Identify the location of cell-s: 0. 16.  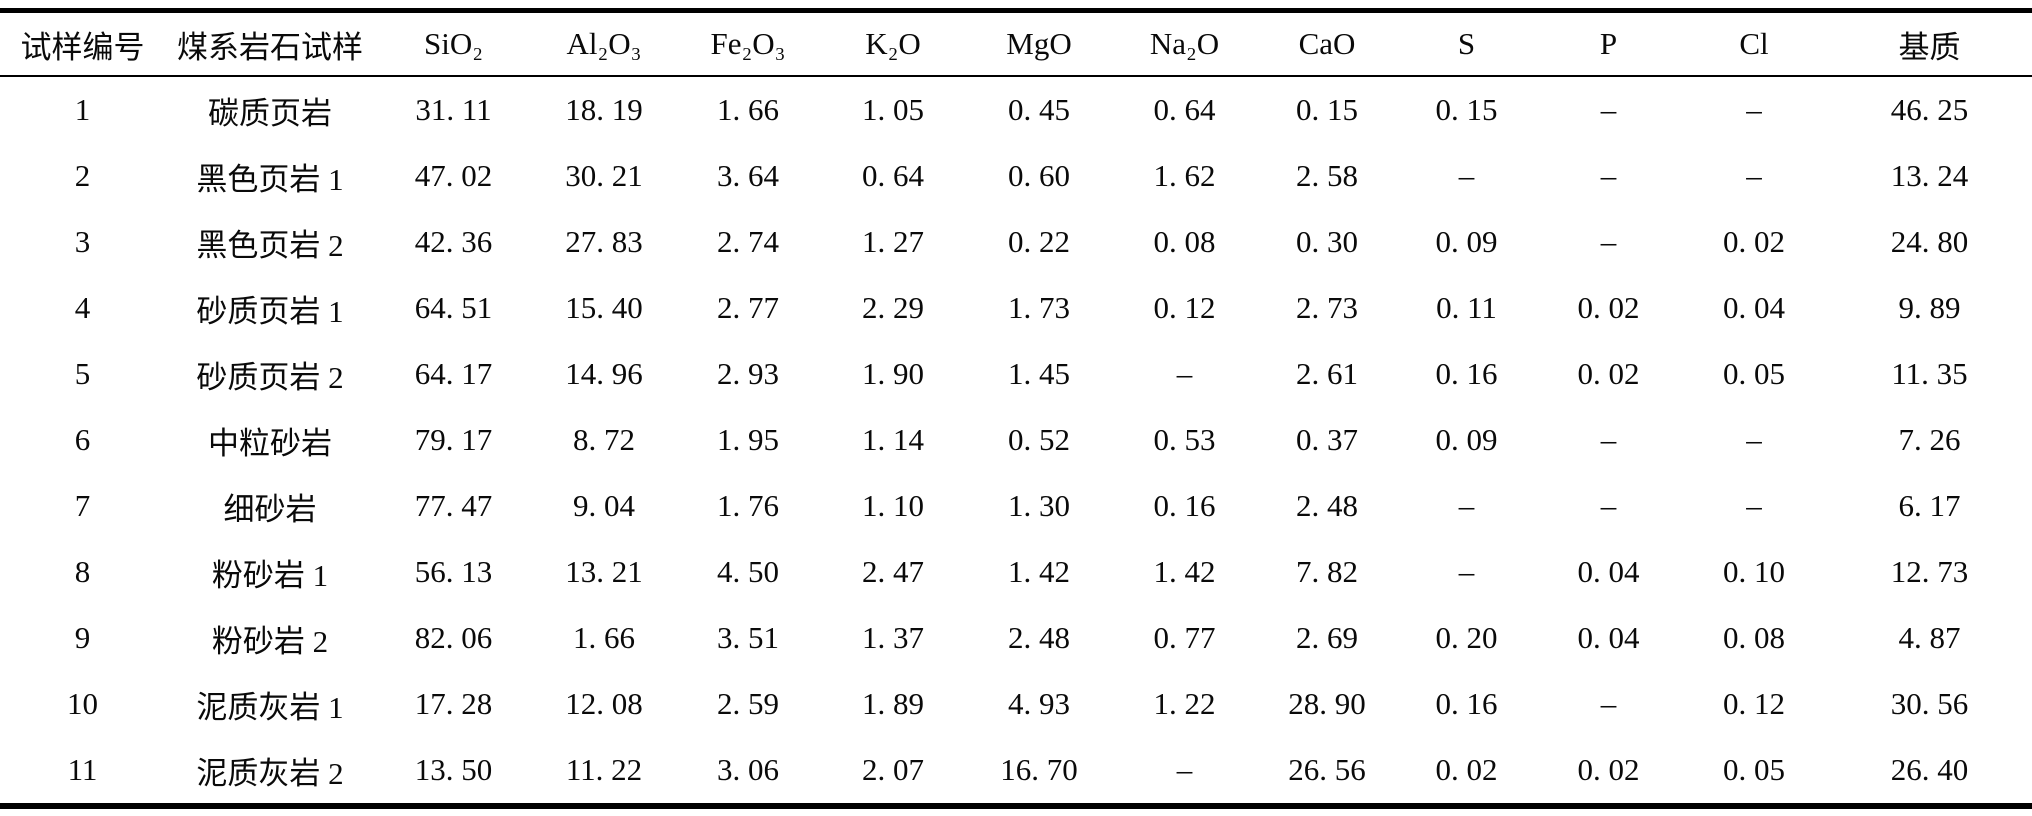
(1466, 703).